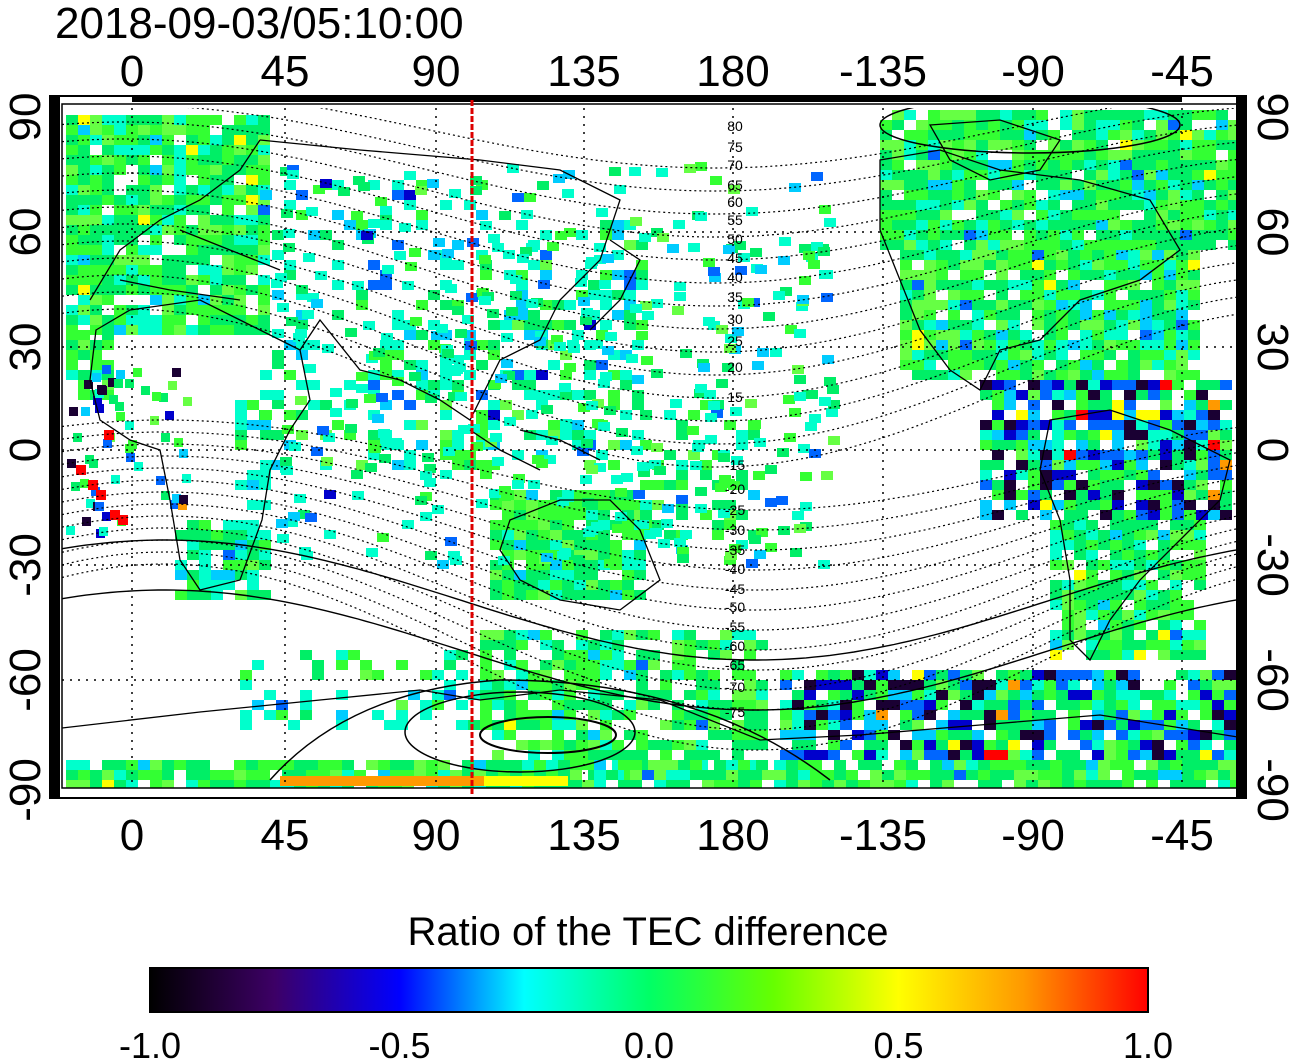  I want to click on bottom-longitude-tick-label: -135, so click(883, 835).